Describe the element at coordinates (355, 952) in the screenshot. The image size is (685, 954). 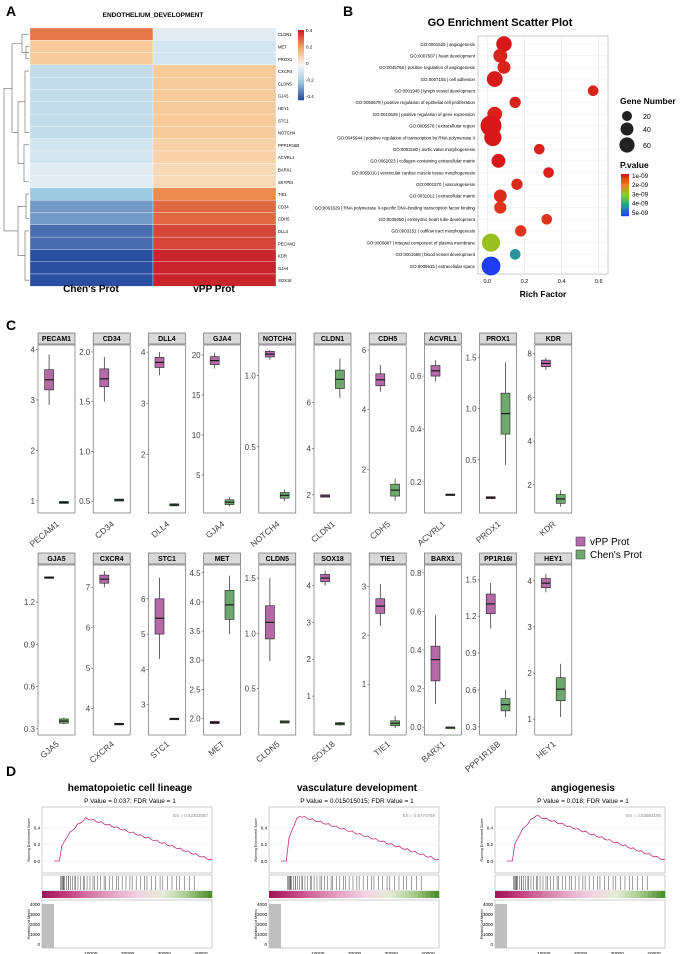
I see `gsea-x-tick: 20000` at that location.